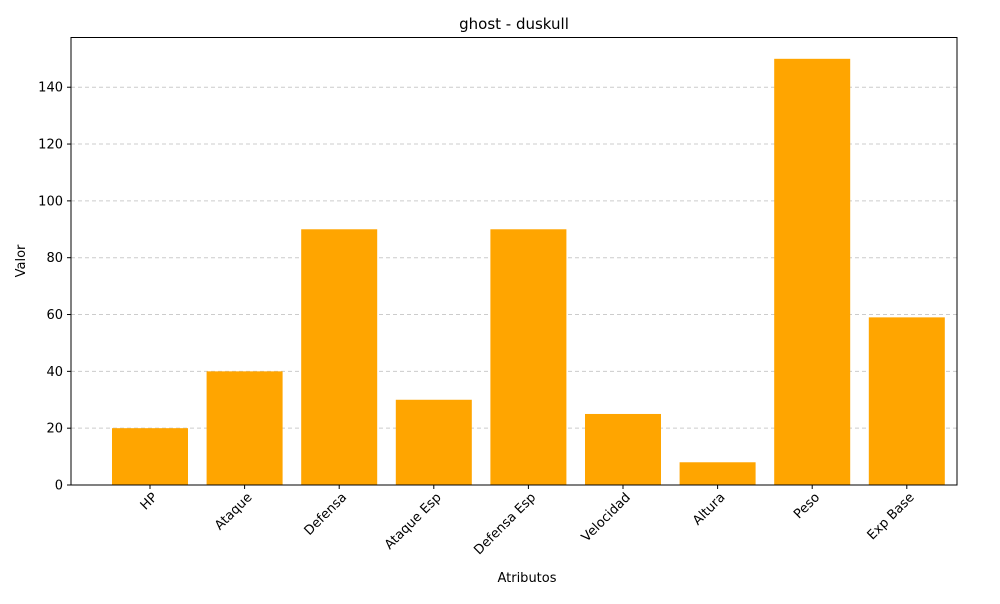 This screenshot has width=1000, height=604. What do you see at coordinates (514, 24) in the screenshot?
I see `chart-title: ghost - duskull` at bounding box center [514, 24].